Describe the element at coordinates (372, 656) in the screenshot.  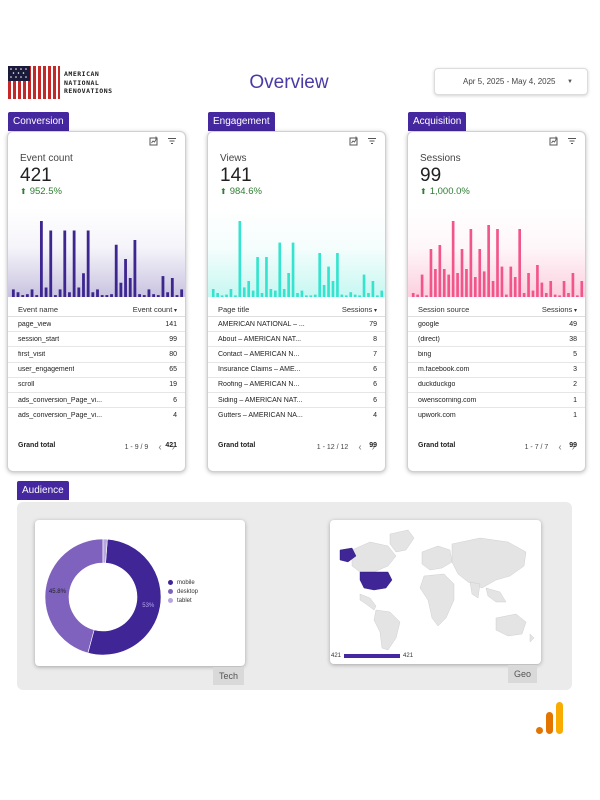
I see `geo-scale: 421 421` at that location.